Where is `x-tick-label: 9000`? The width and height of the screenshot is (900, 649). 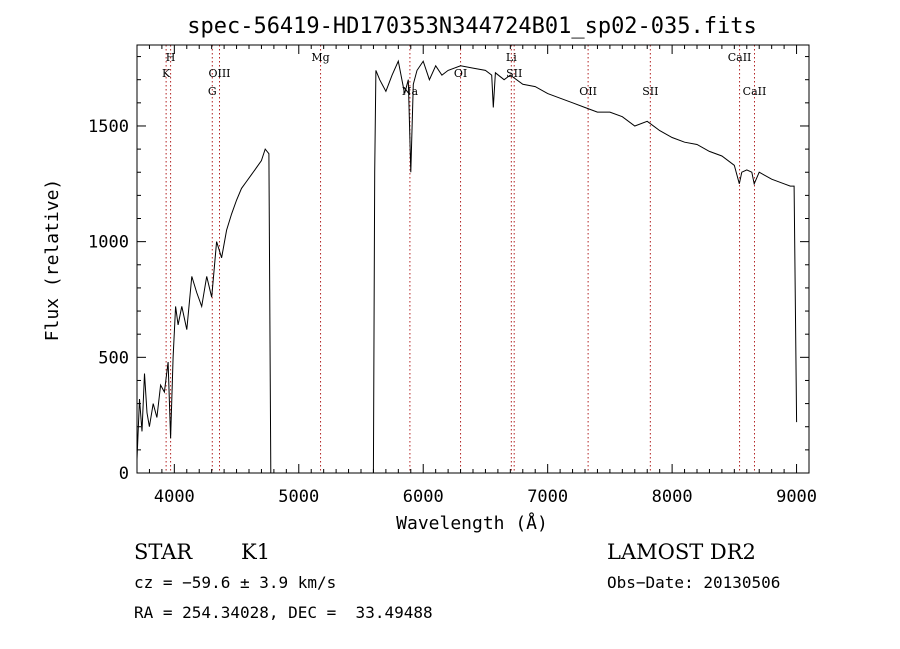 x-tick-label: 9000 is located at coordinates (796, 497).